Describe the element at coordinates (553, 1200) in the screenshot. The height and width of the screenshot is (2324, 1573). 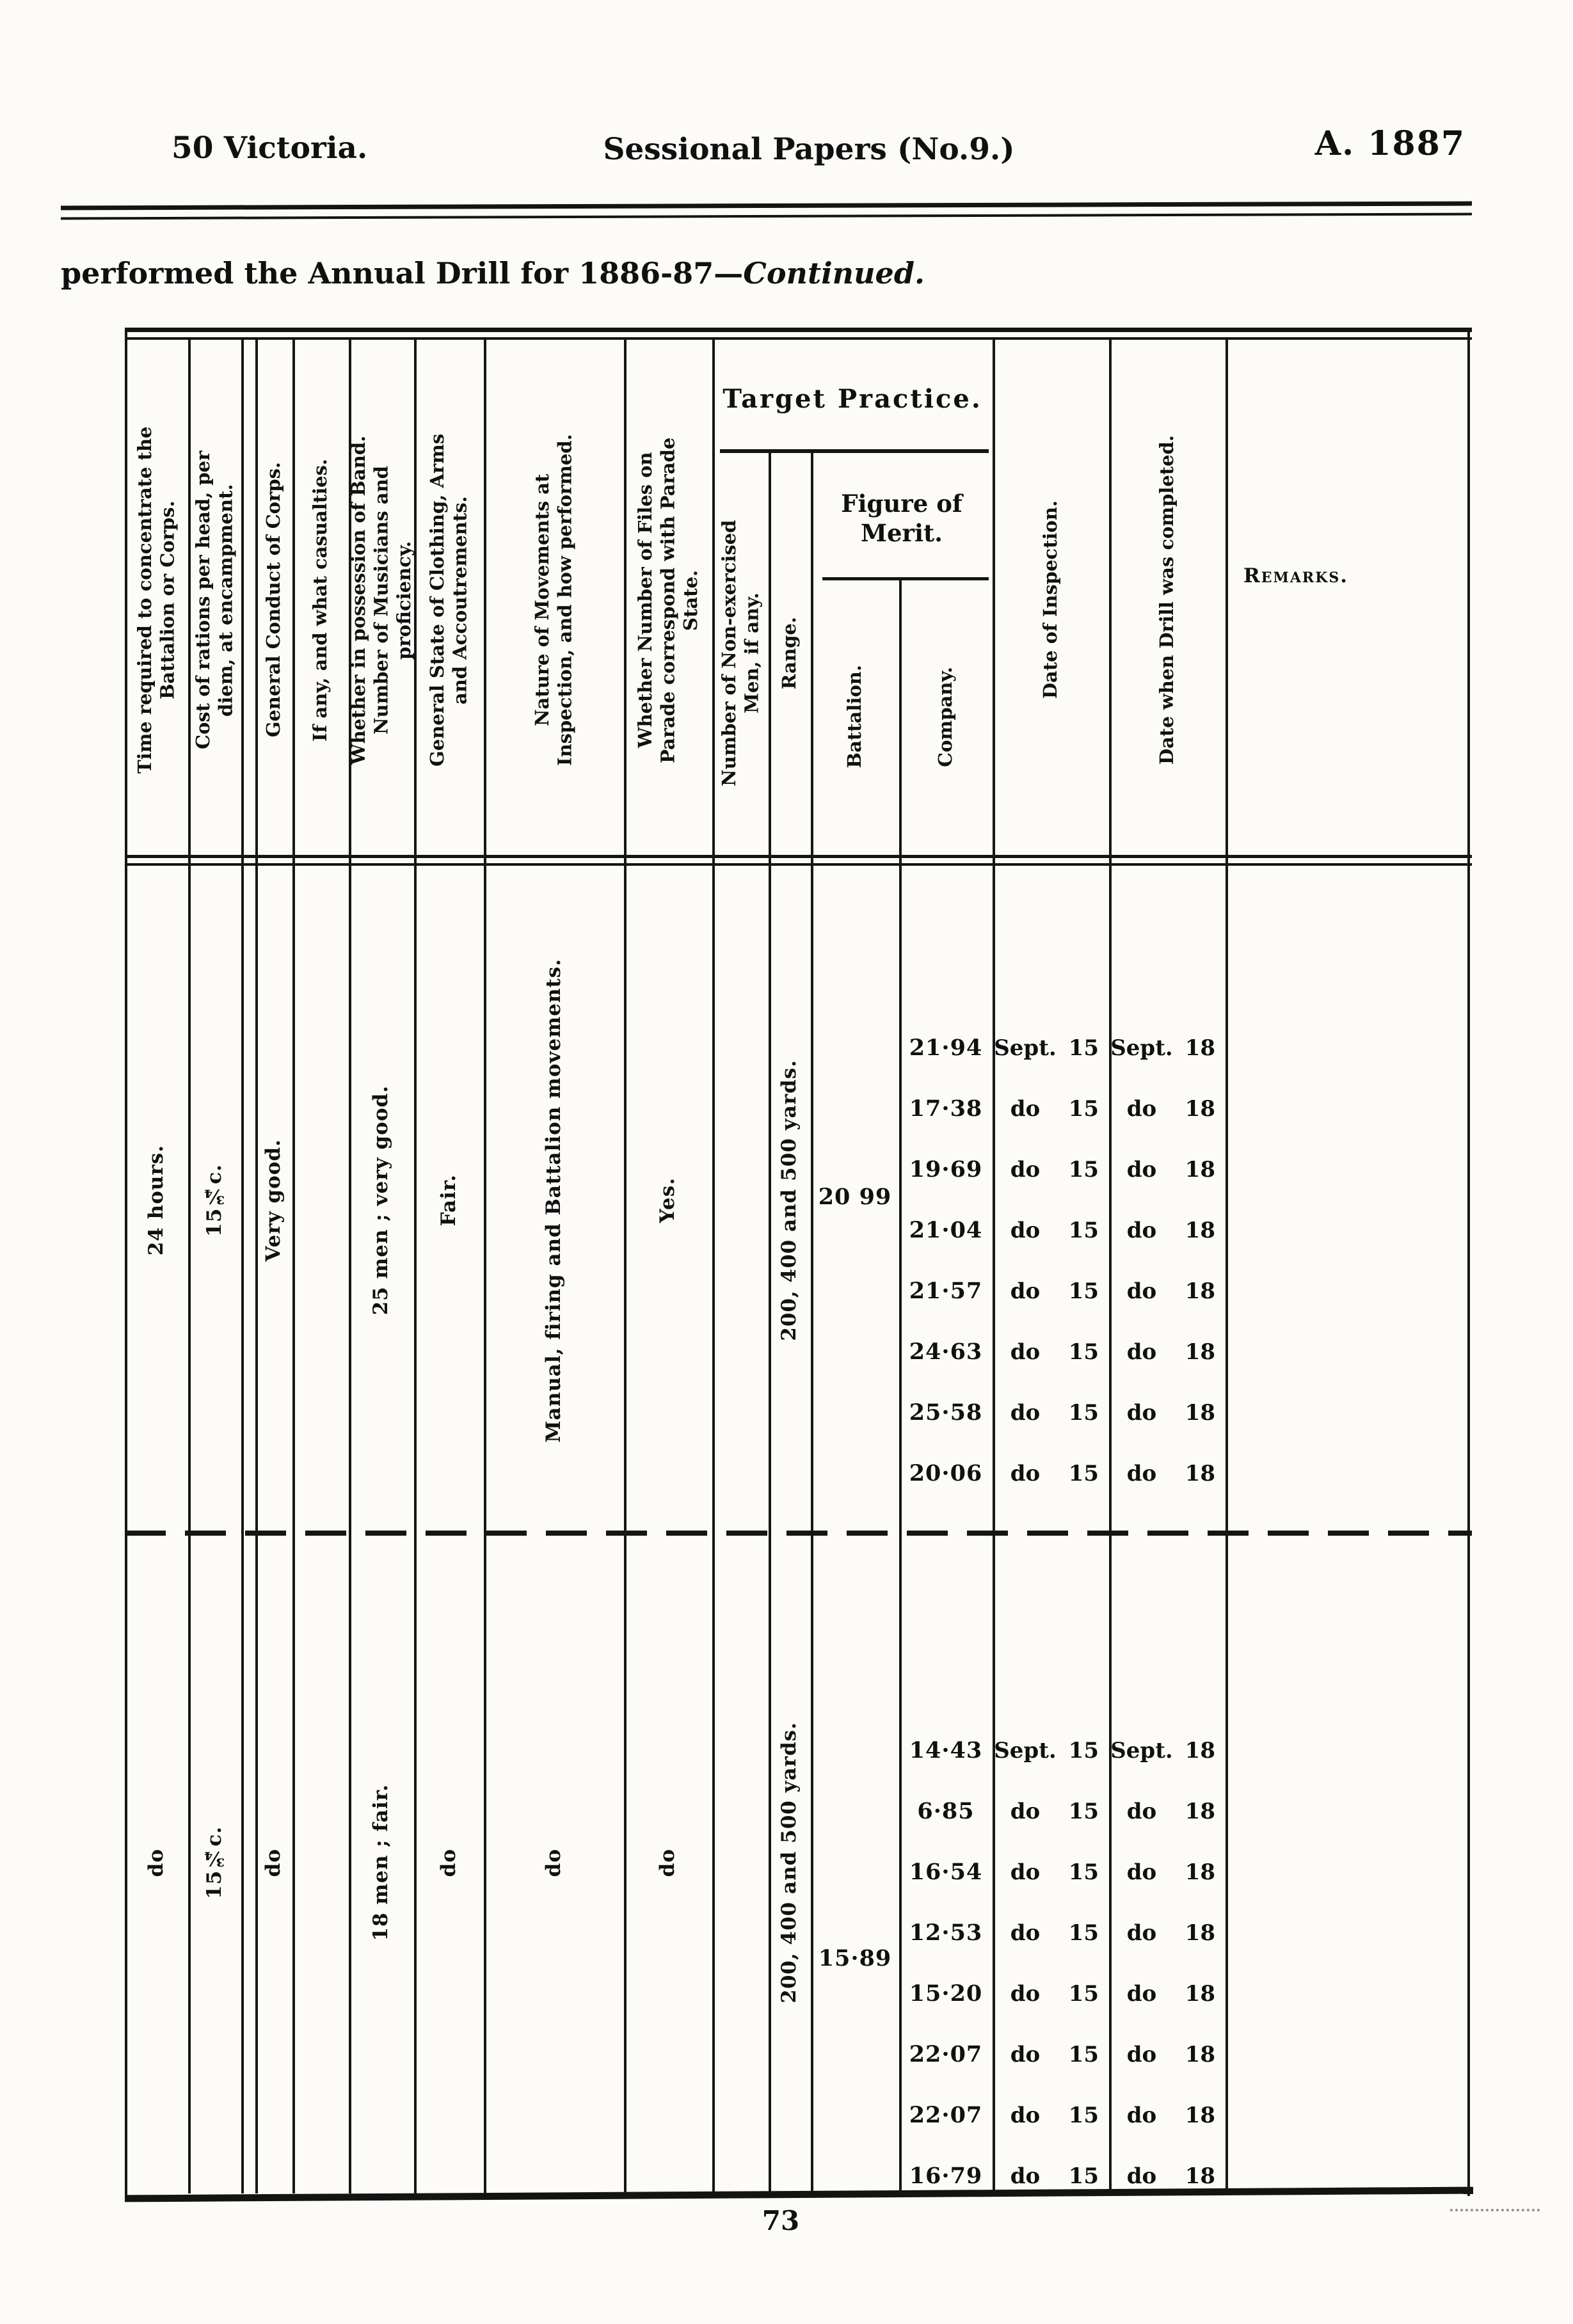
I see `cell-movements: Manual, firing and Battalion movements.` at that location.